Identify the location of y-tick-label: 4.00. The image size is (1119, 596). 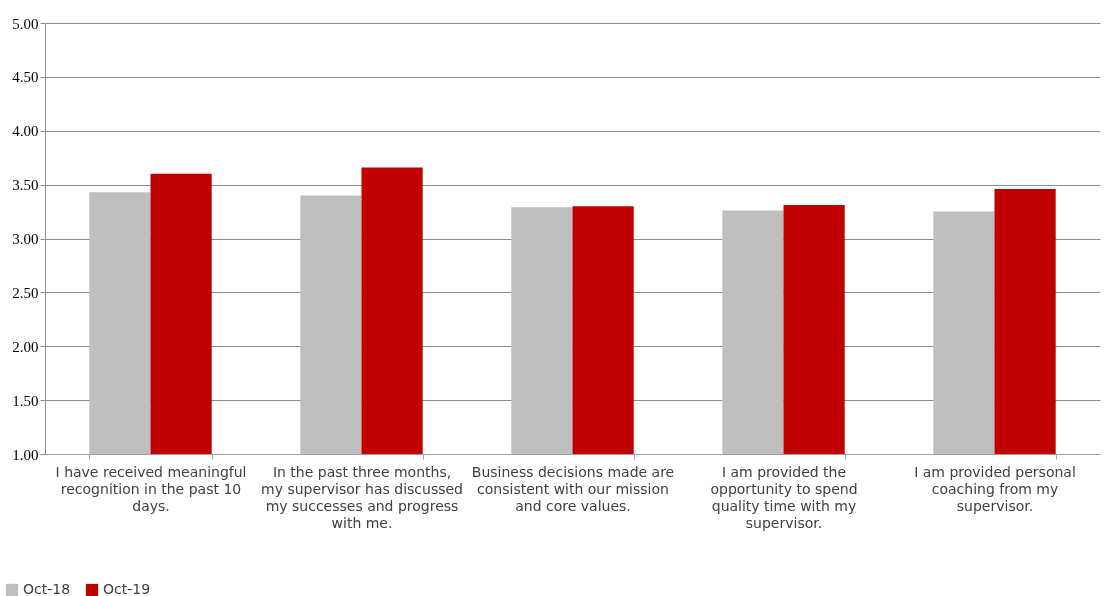
(25, 131).